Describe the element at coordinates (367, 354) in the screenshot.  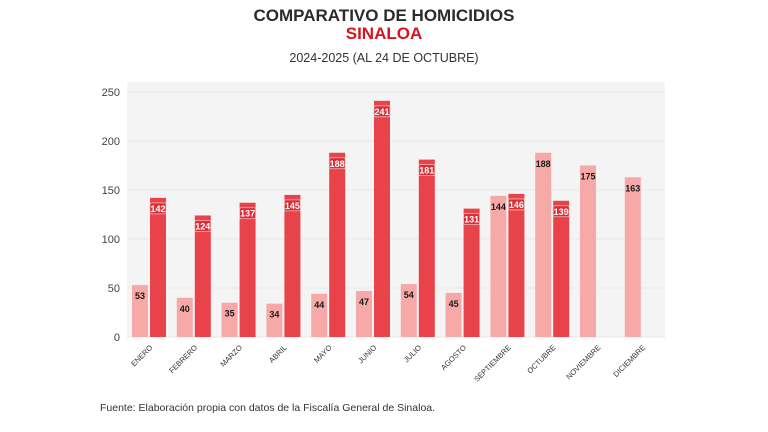
I see `x-tick-label: JUNIO` at that location.